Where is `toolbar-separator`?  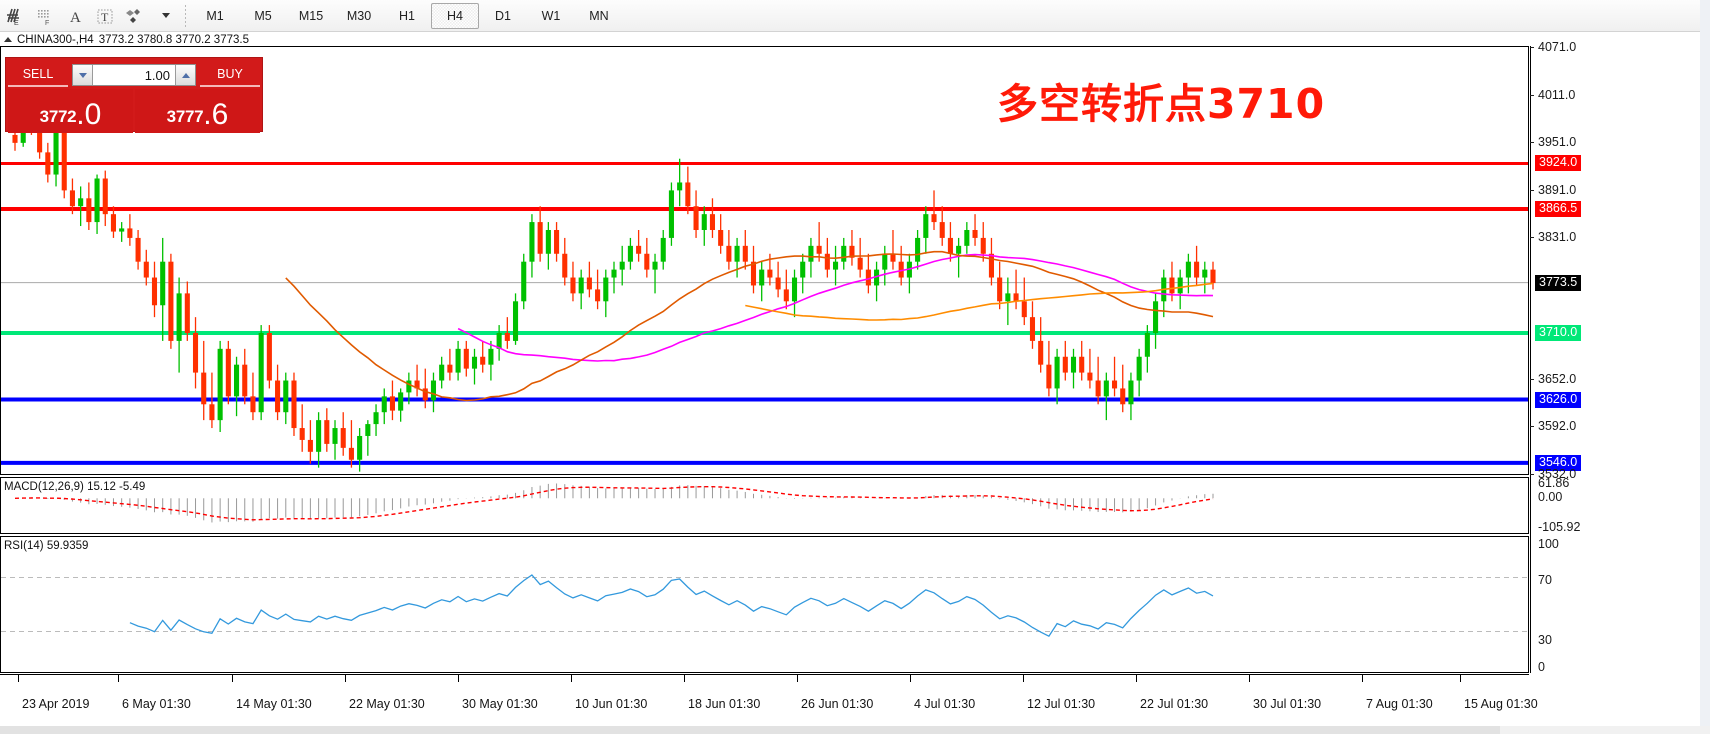 toolbar-separator is located at coordinates (185, 15).